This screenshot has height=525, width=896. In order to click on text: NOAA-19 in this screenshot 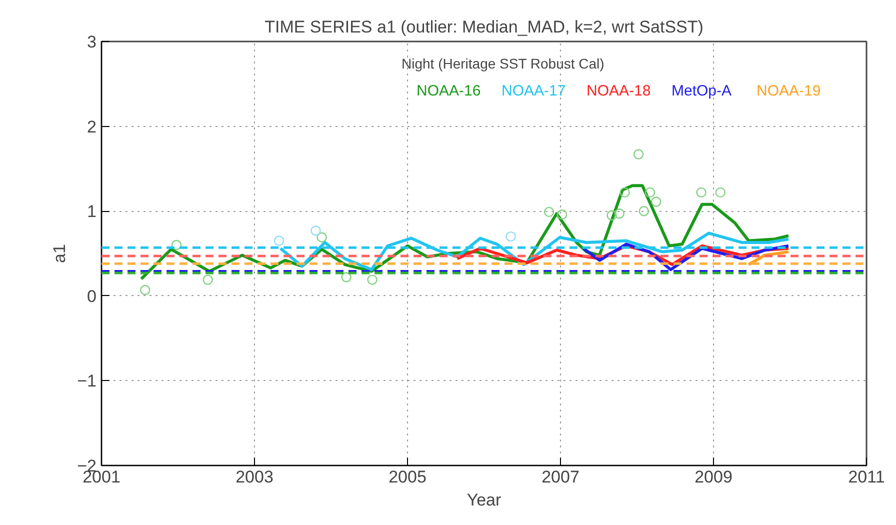, I will do `click(788, 91)`.